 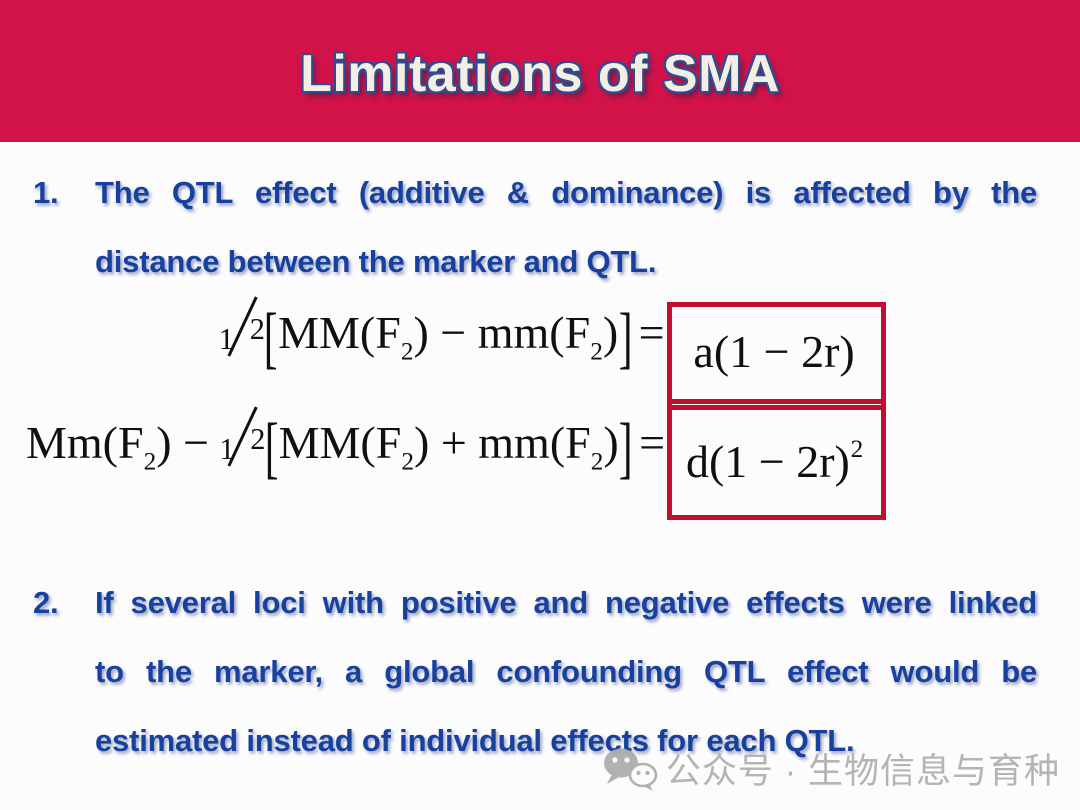 I want to click on wechat-icon, so click(x=630, y=769).